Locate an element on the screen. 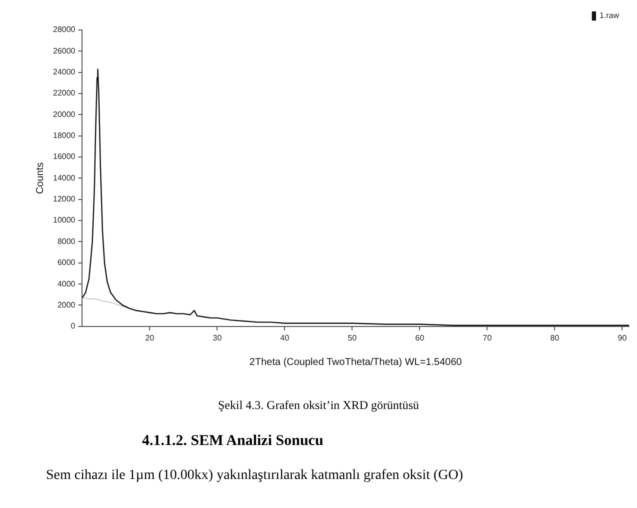 This screenshot has width=637, height=508. y-tick-label: 12000 is located at coordinates (64, 199).